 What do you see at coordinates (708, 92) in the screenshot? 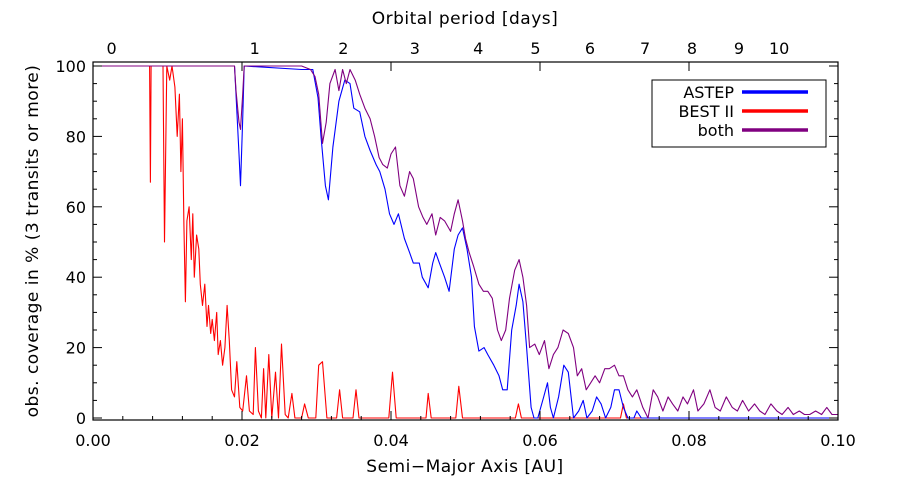
I see `legend-label: ASTEP` at bounding box center [708, 92].